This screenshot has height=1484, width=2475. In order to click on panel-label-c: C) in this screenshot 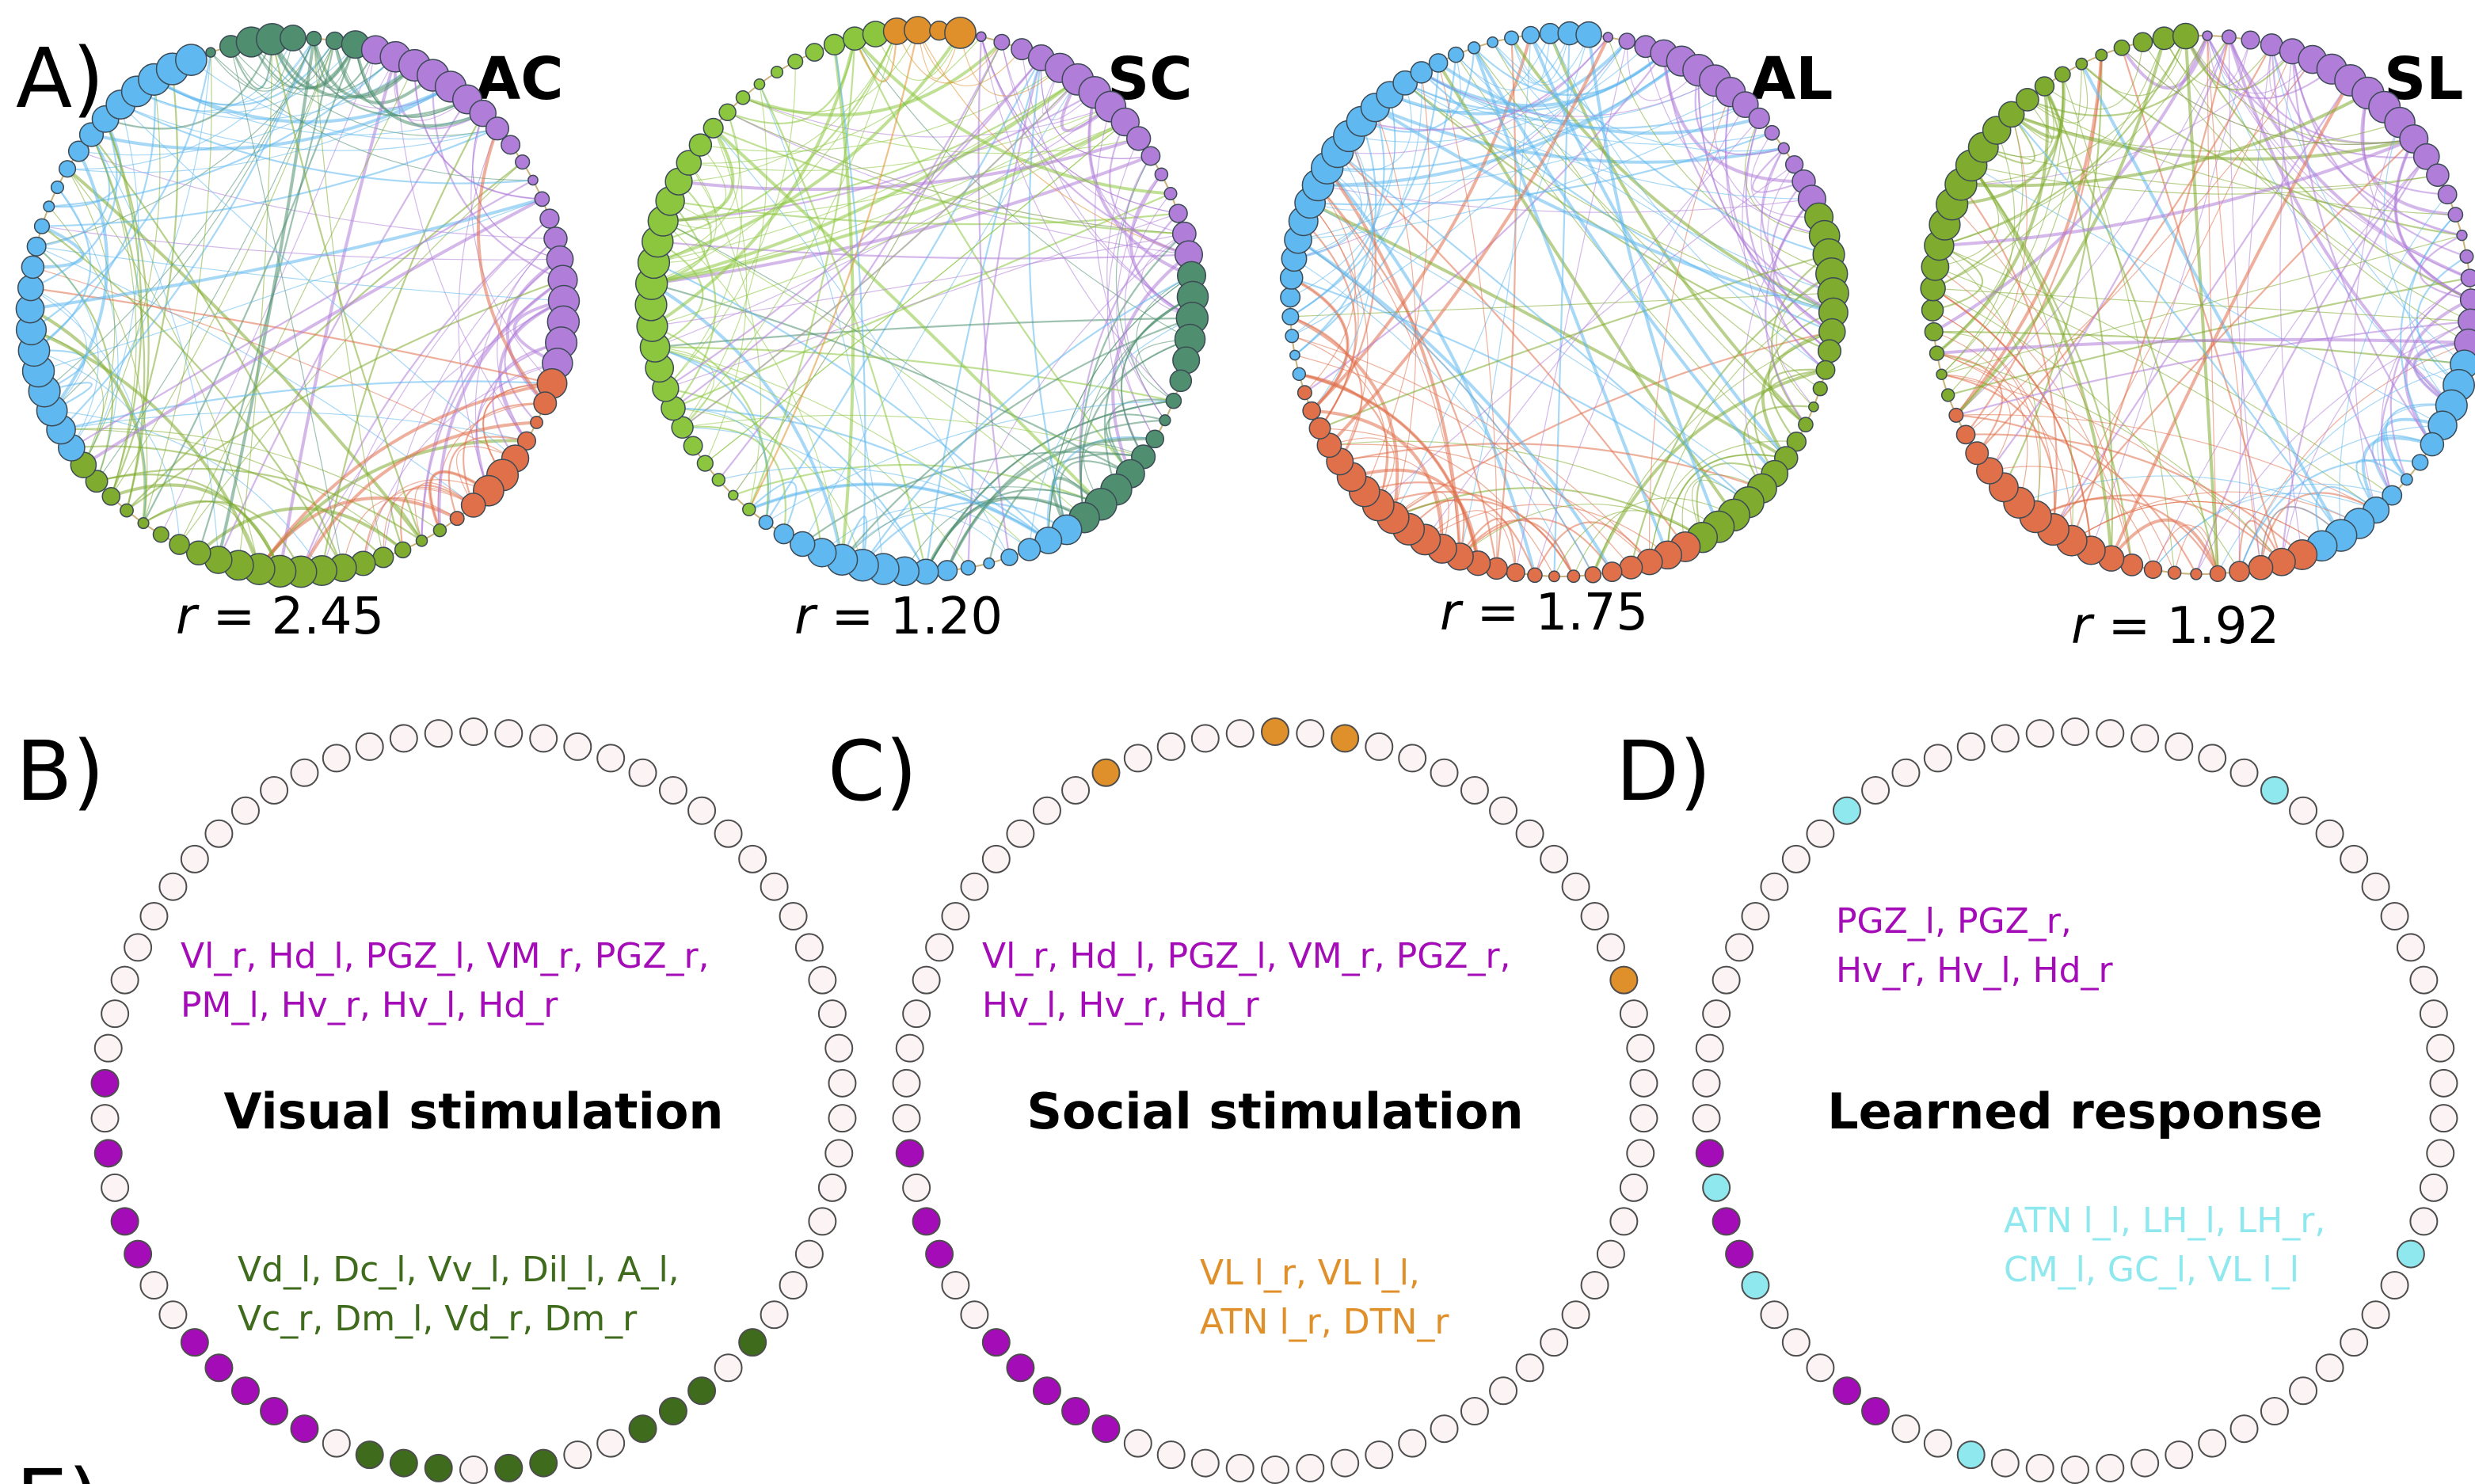, I will do `click(872, 772)`.